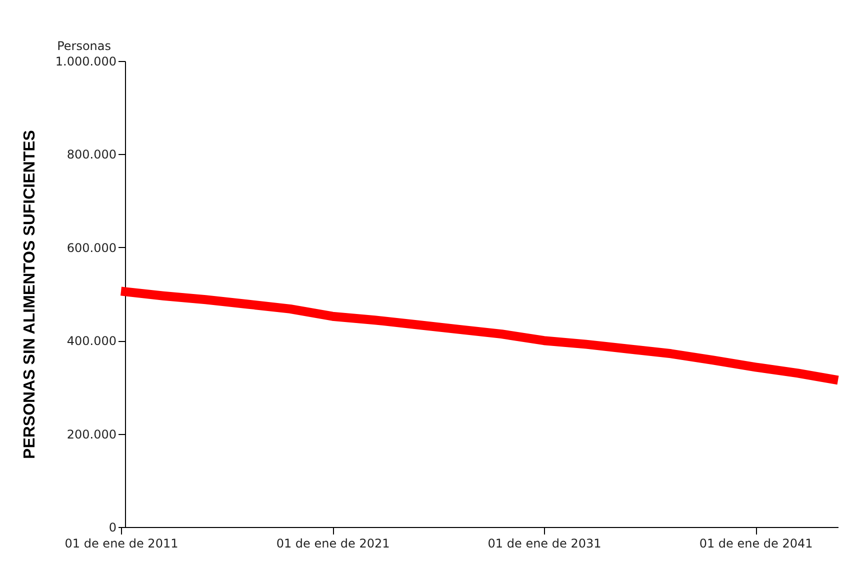  What do you see at coordinates (29, 294) in the screenshot?
I see `y-axis-title: PERSONAS SIN ALIMENTOS SUFICIENTES` at bounding box center [29, 294].